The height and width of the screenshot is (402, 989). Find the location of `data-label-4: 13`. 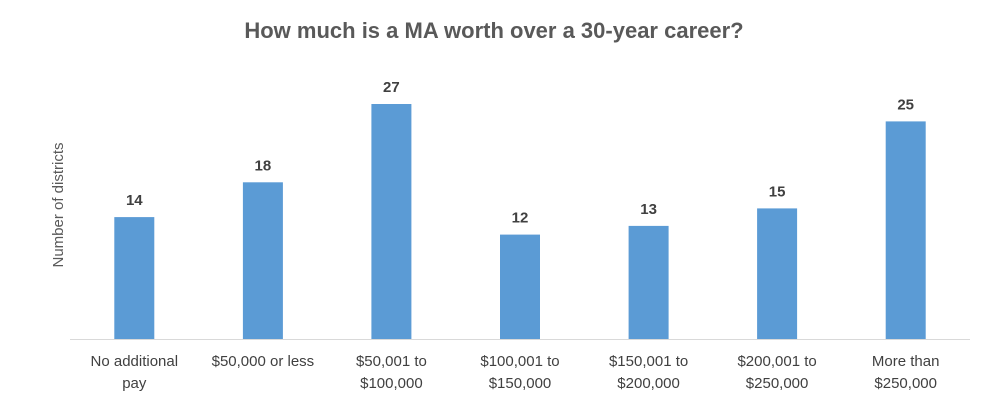

data-label-4: 13 is located at coordinates (648, 209).